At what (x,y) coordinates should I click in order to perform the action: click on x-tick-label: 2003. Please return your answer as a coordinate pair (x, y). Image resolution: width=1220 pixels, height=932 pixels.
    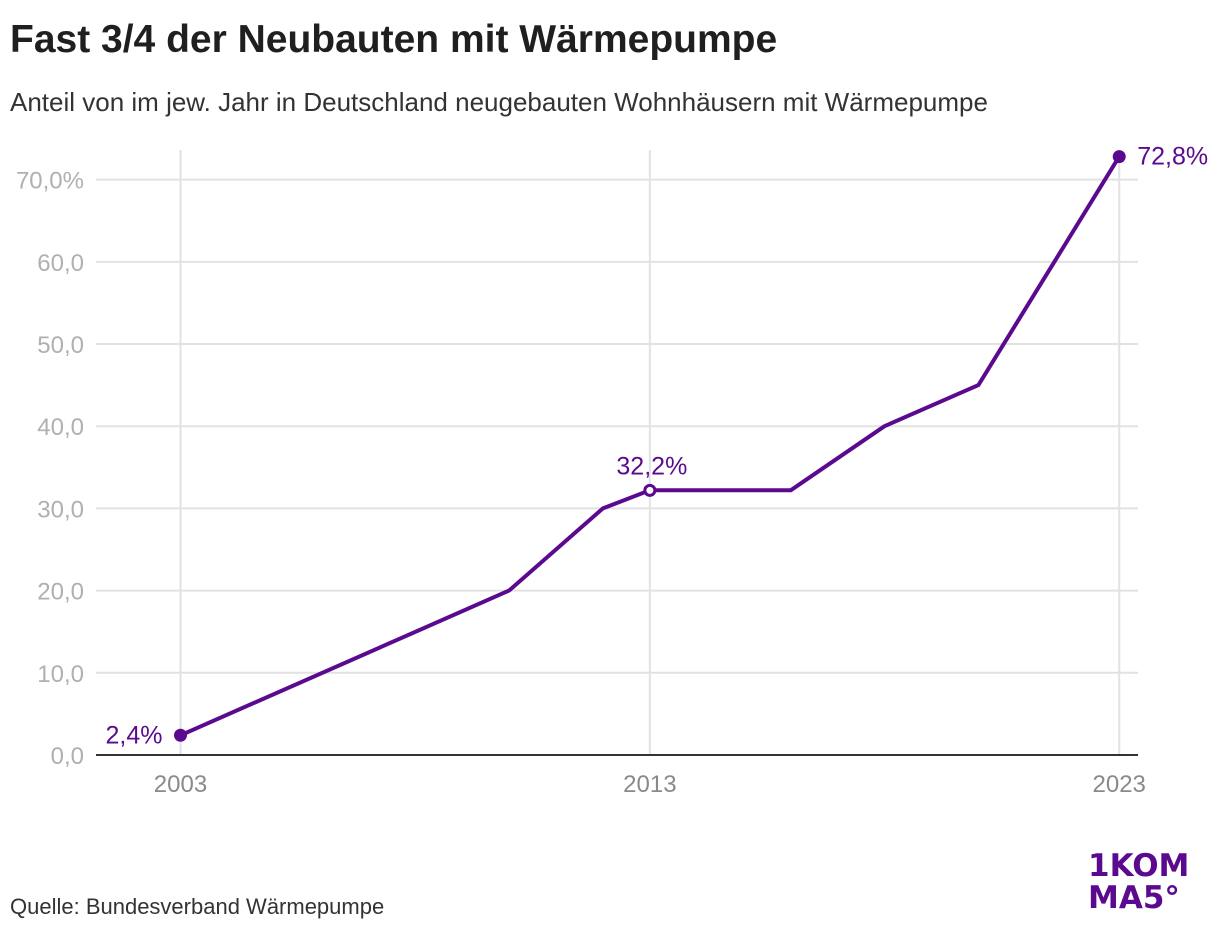
    Looking at the image, I should click on (180, 784).